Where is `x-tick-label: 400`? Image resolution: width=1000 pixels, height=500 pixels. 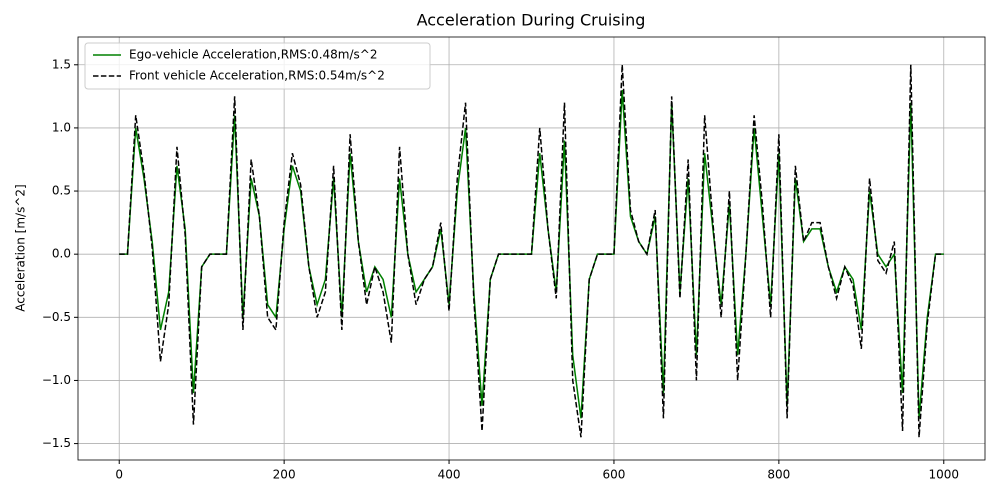
x-tick-label: 400 is located at coordinates (449, 475).